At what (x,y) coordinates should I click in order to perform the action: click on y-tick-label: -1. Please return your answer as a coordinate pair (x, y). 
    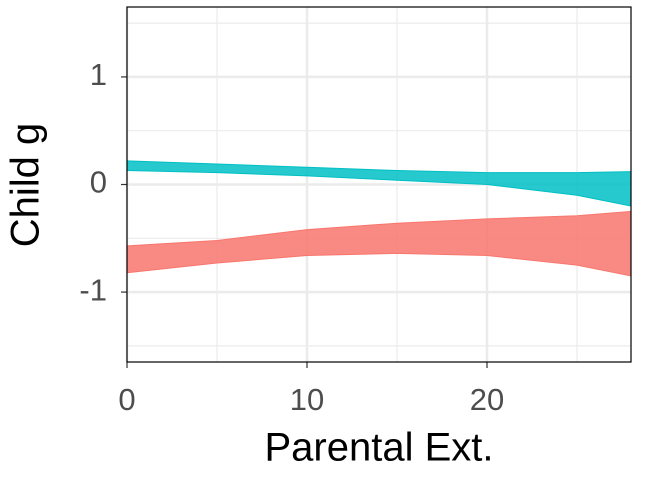
    Looking at the image, I should click on (93, 289).